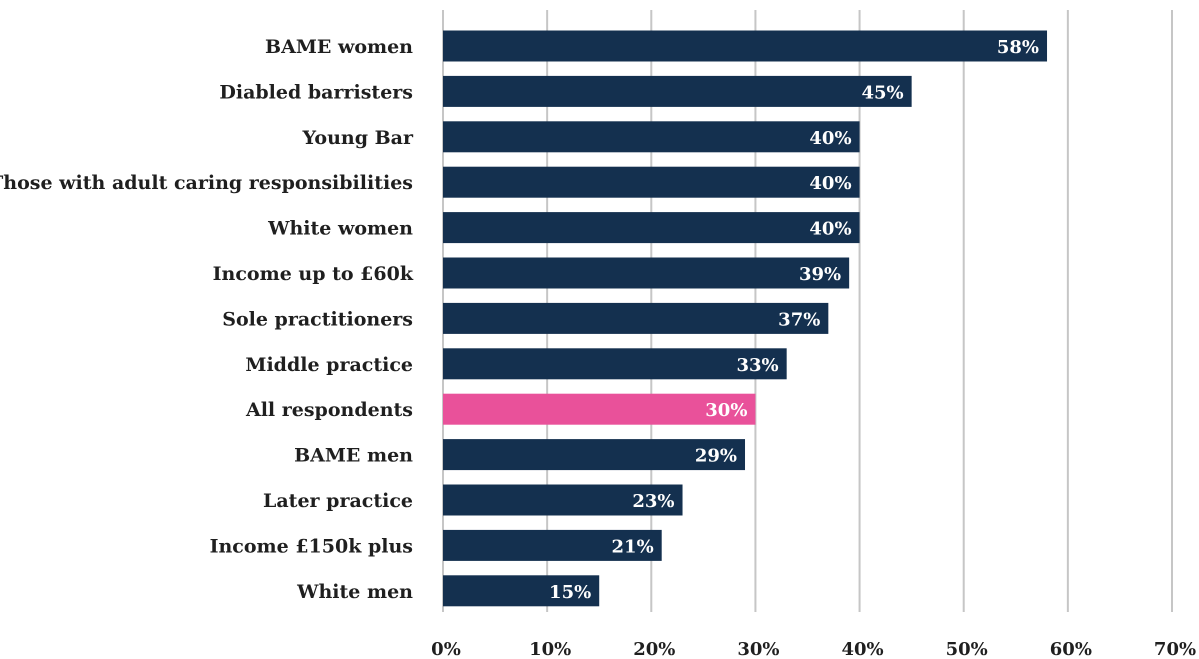 This screenshot has width=1199, height=659. Describe the element at coordinates (599, 409) in the screenshot. I see `bar-highlight` at that location.